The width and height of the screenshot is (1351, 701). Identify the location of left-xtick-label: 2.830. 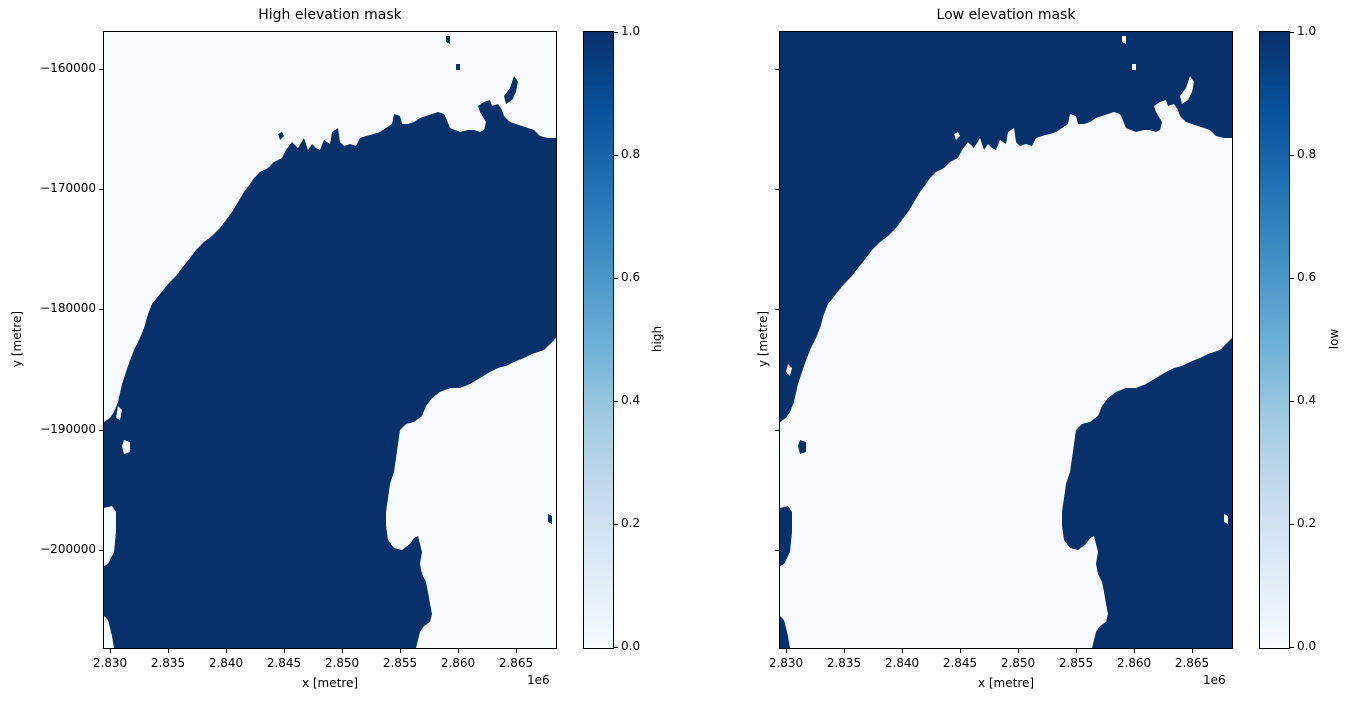
(110, 663).